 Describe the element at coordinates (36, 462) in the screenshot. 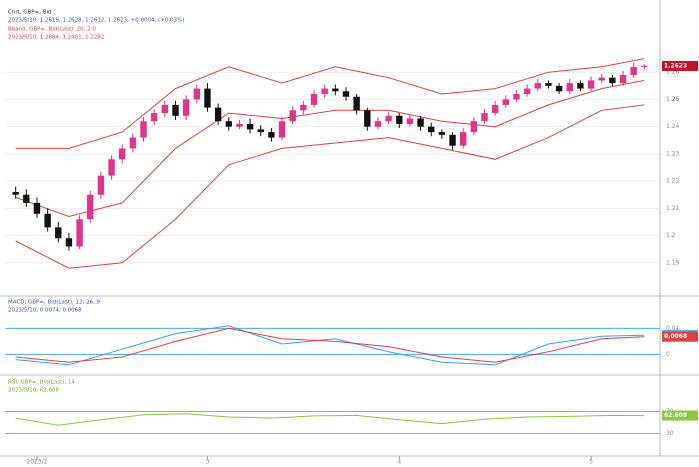

I see `x-tick-label: 2023/2` at that location.